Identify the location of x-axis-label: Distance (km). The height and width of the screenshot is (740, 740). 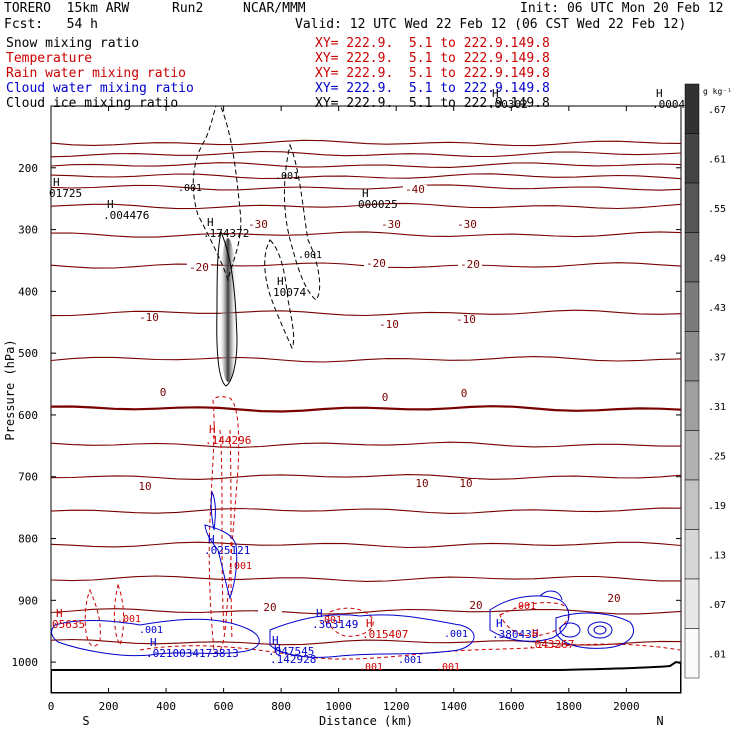
(366, 721).